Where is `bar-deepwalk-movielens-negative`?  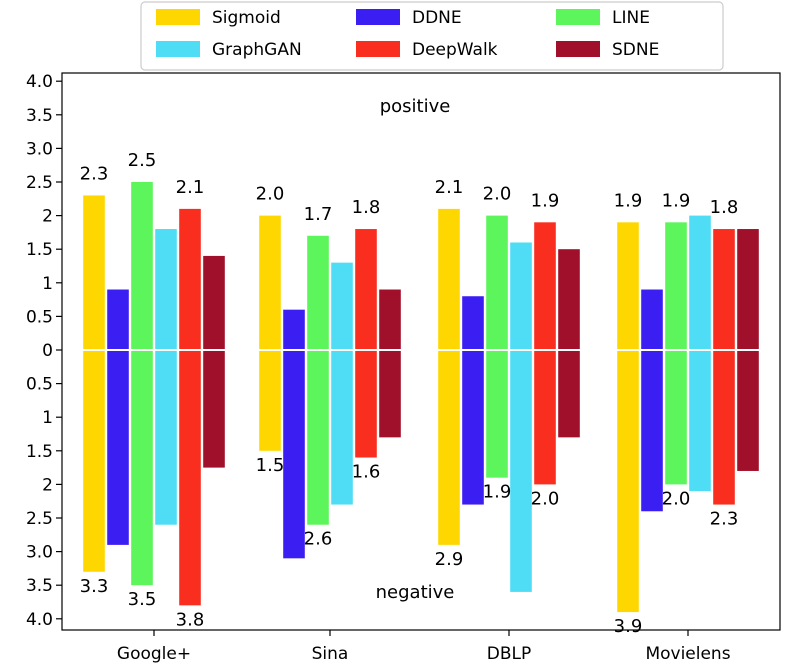 bar-deepwalk-movielens-negative is located at coordinates (724, 427).